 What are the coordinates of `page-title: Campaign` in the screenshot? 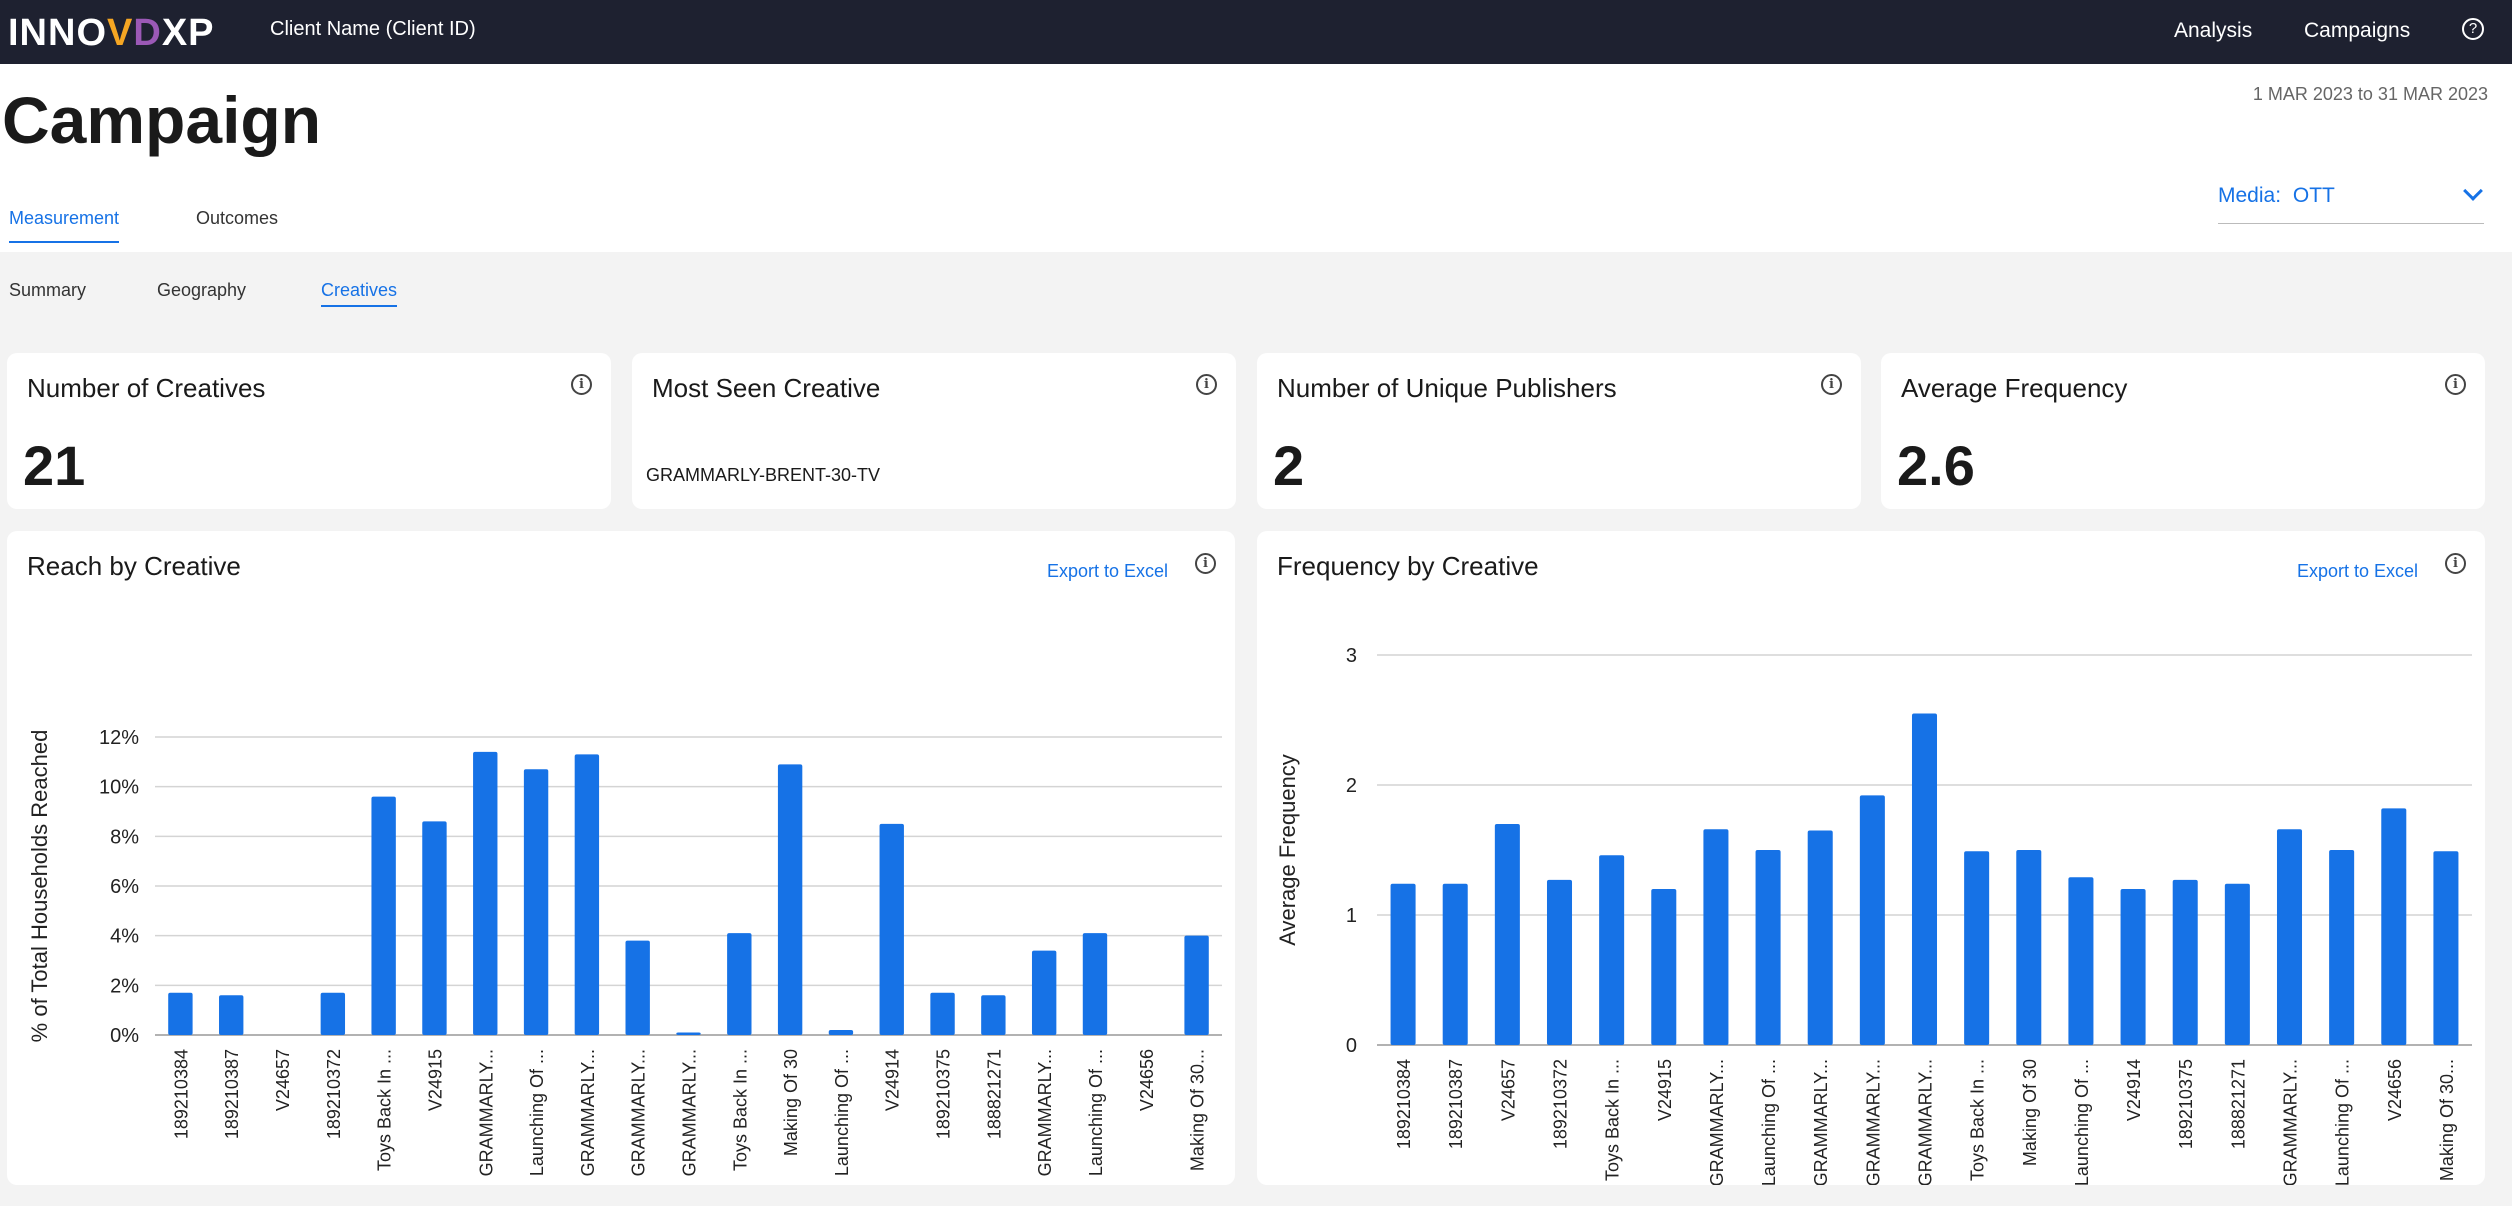 It's located at (162, 120).